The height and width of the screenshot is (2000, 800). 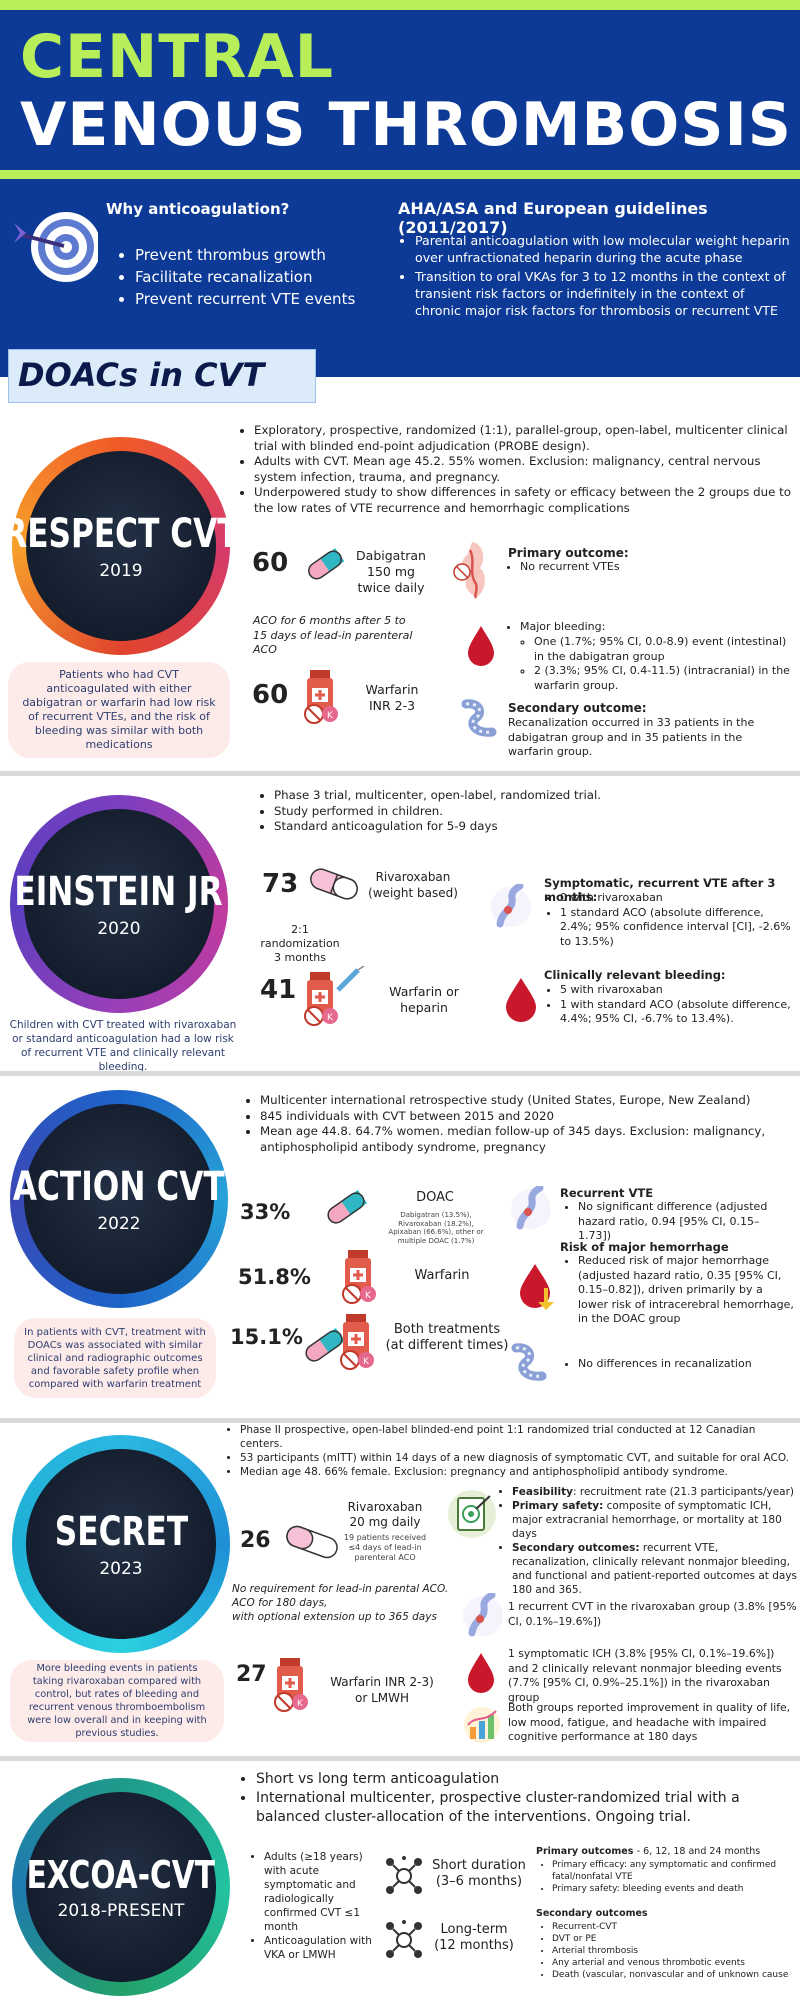 I want to click on action-year: 2022, so click(x=119, y=1224).